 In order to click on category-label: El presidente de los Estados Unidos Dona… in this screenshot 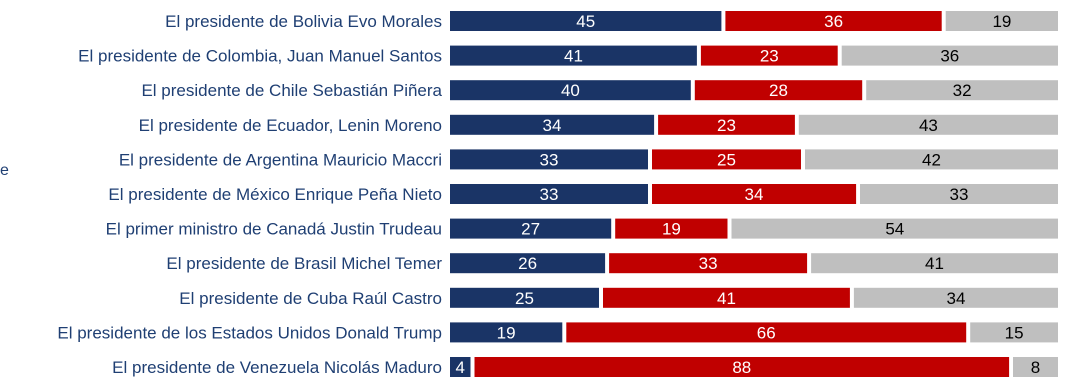, I will do `click(249, 332)`.